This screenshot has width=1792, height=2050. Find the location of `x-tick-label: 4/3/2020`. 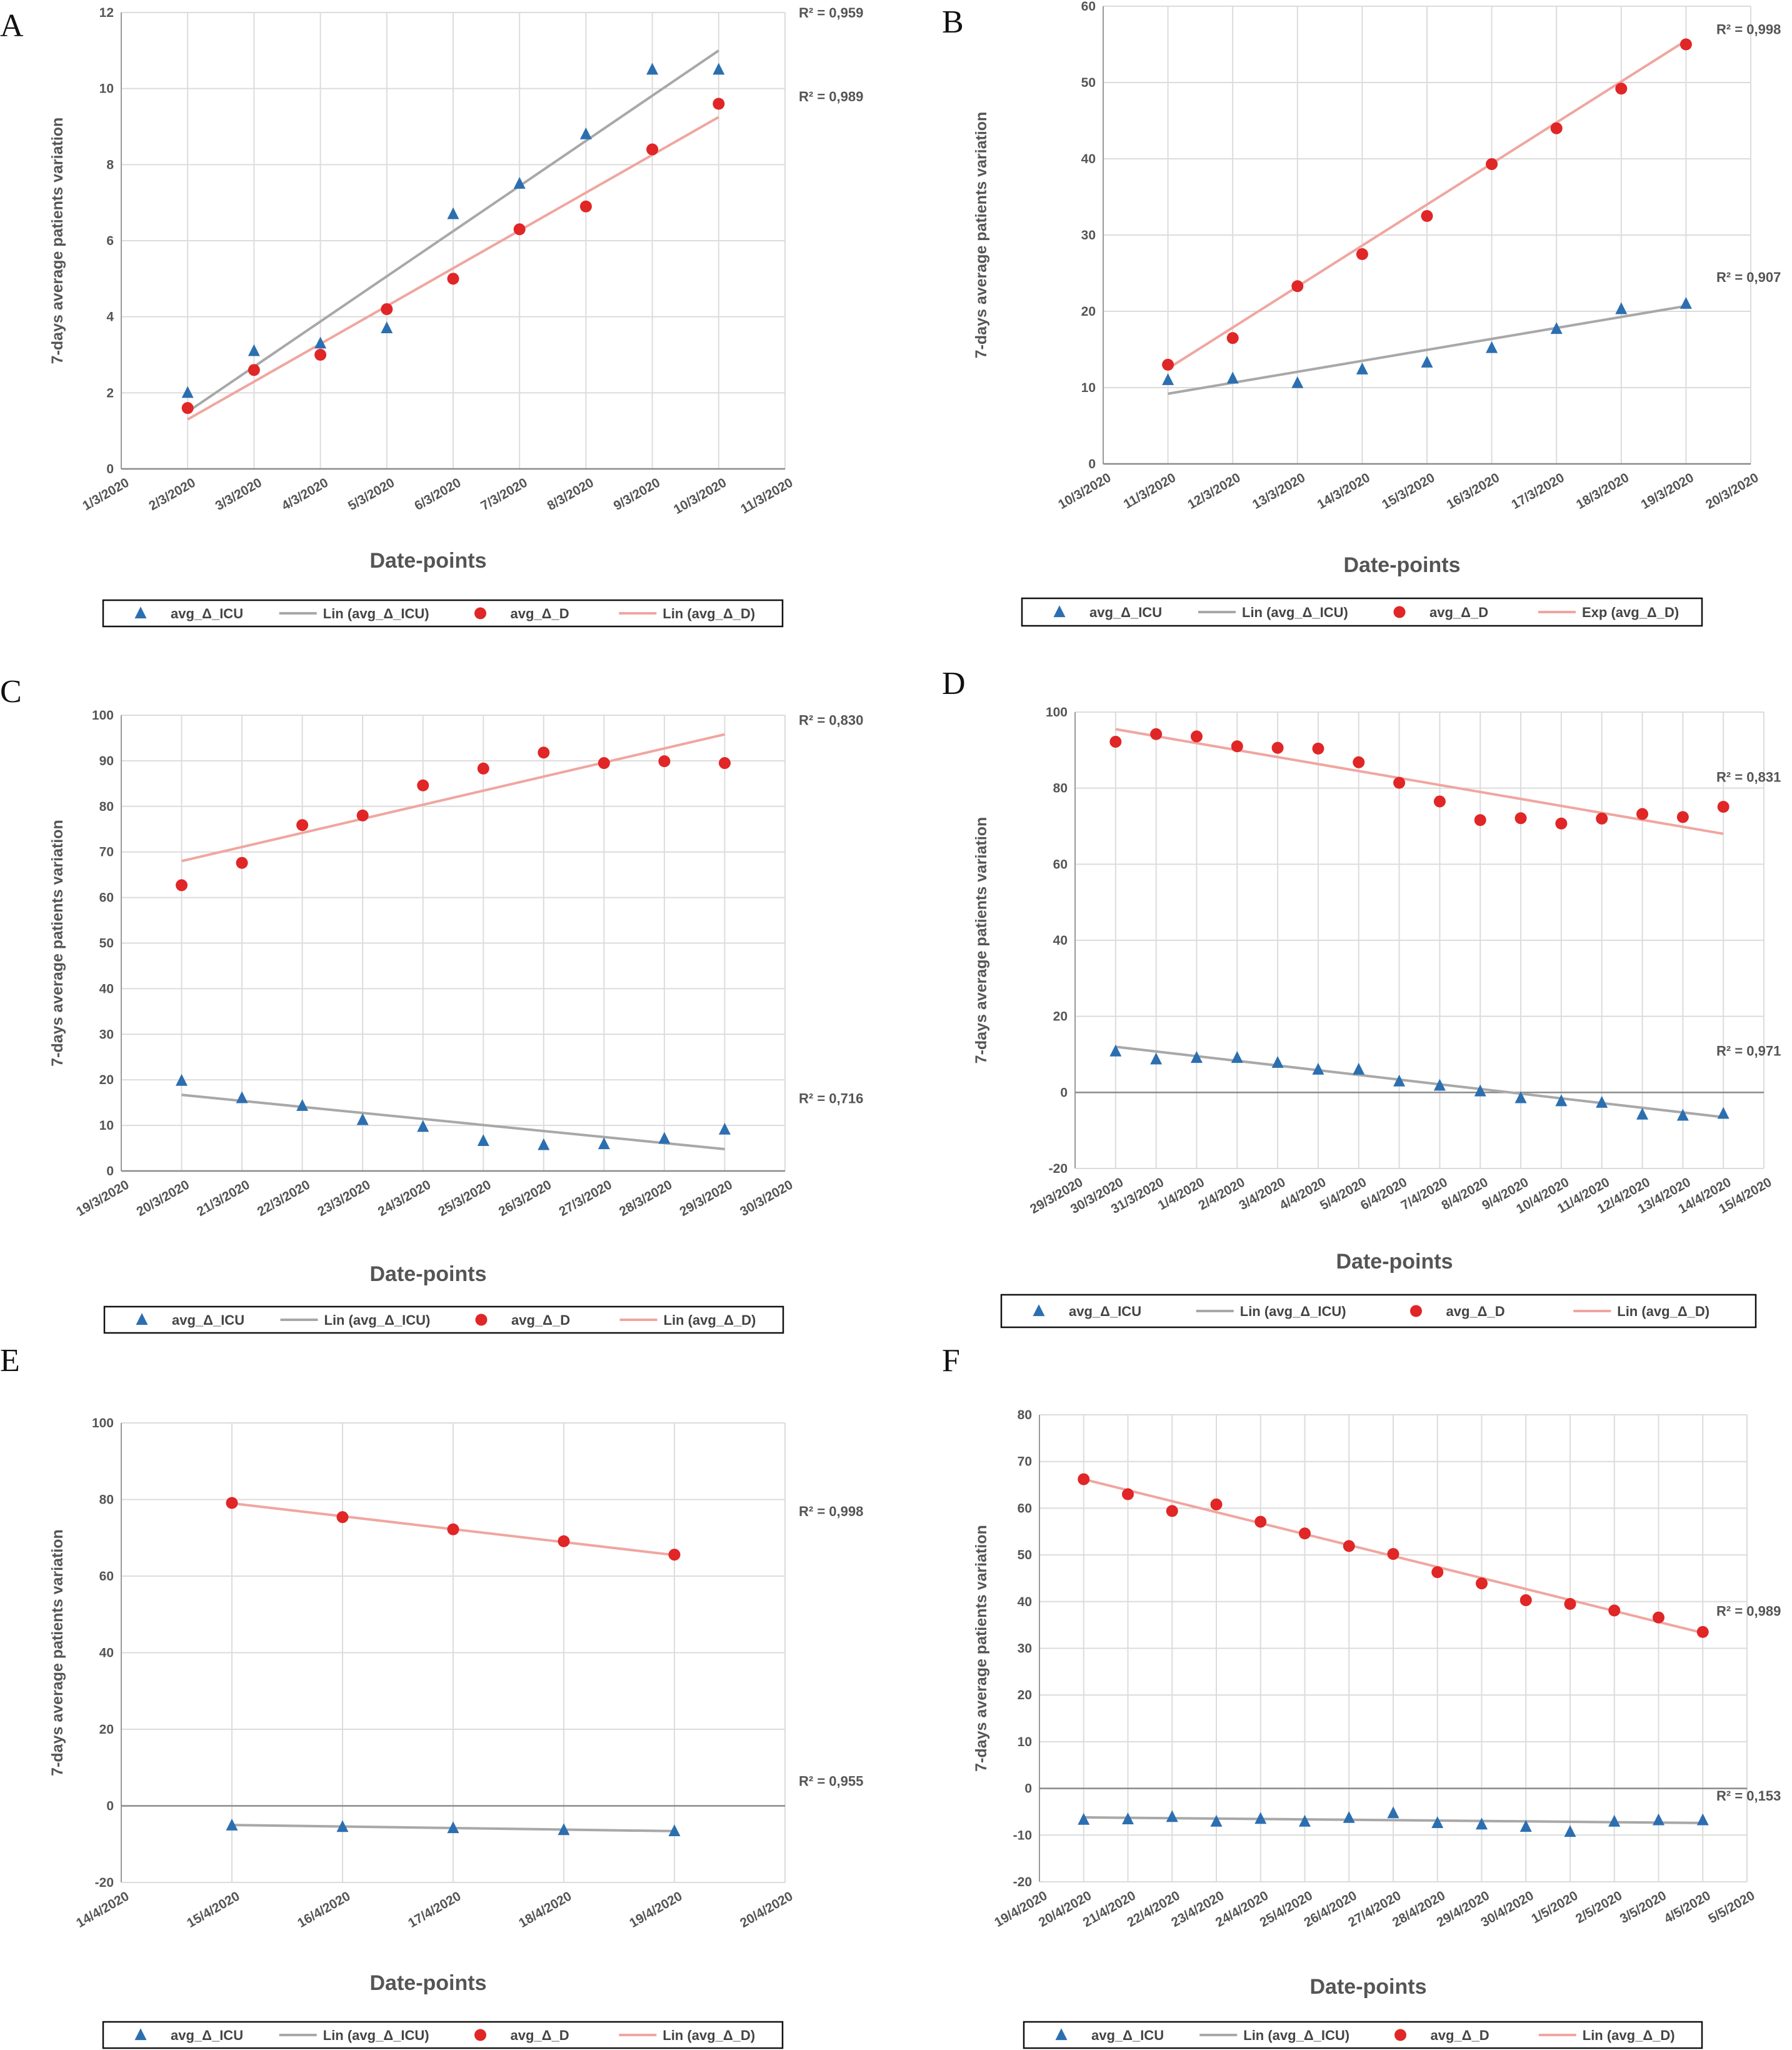

x-tick-label: 4/3/2020 is located at coordinates (305, 494).